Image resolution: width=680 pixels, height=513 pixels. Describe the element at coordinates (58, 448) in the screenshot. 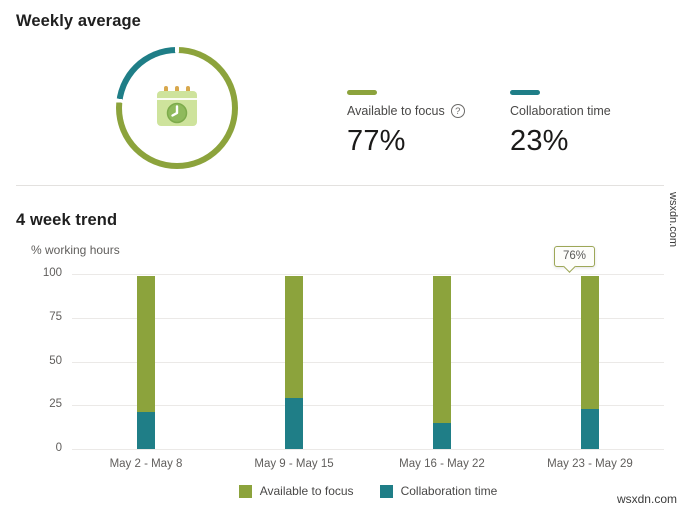

I see `y-tick-label: 0` at that location.